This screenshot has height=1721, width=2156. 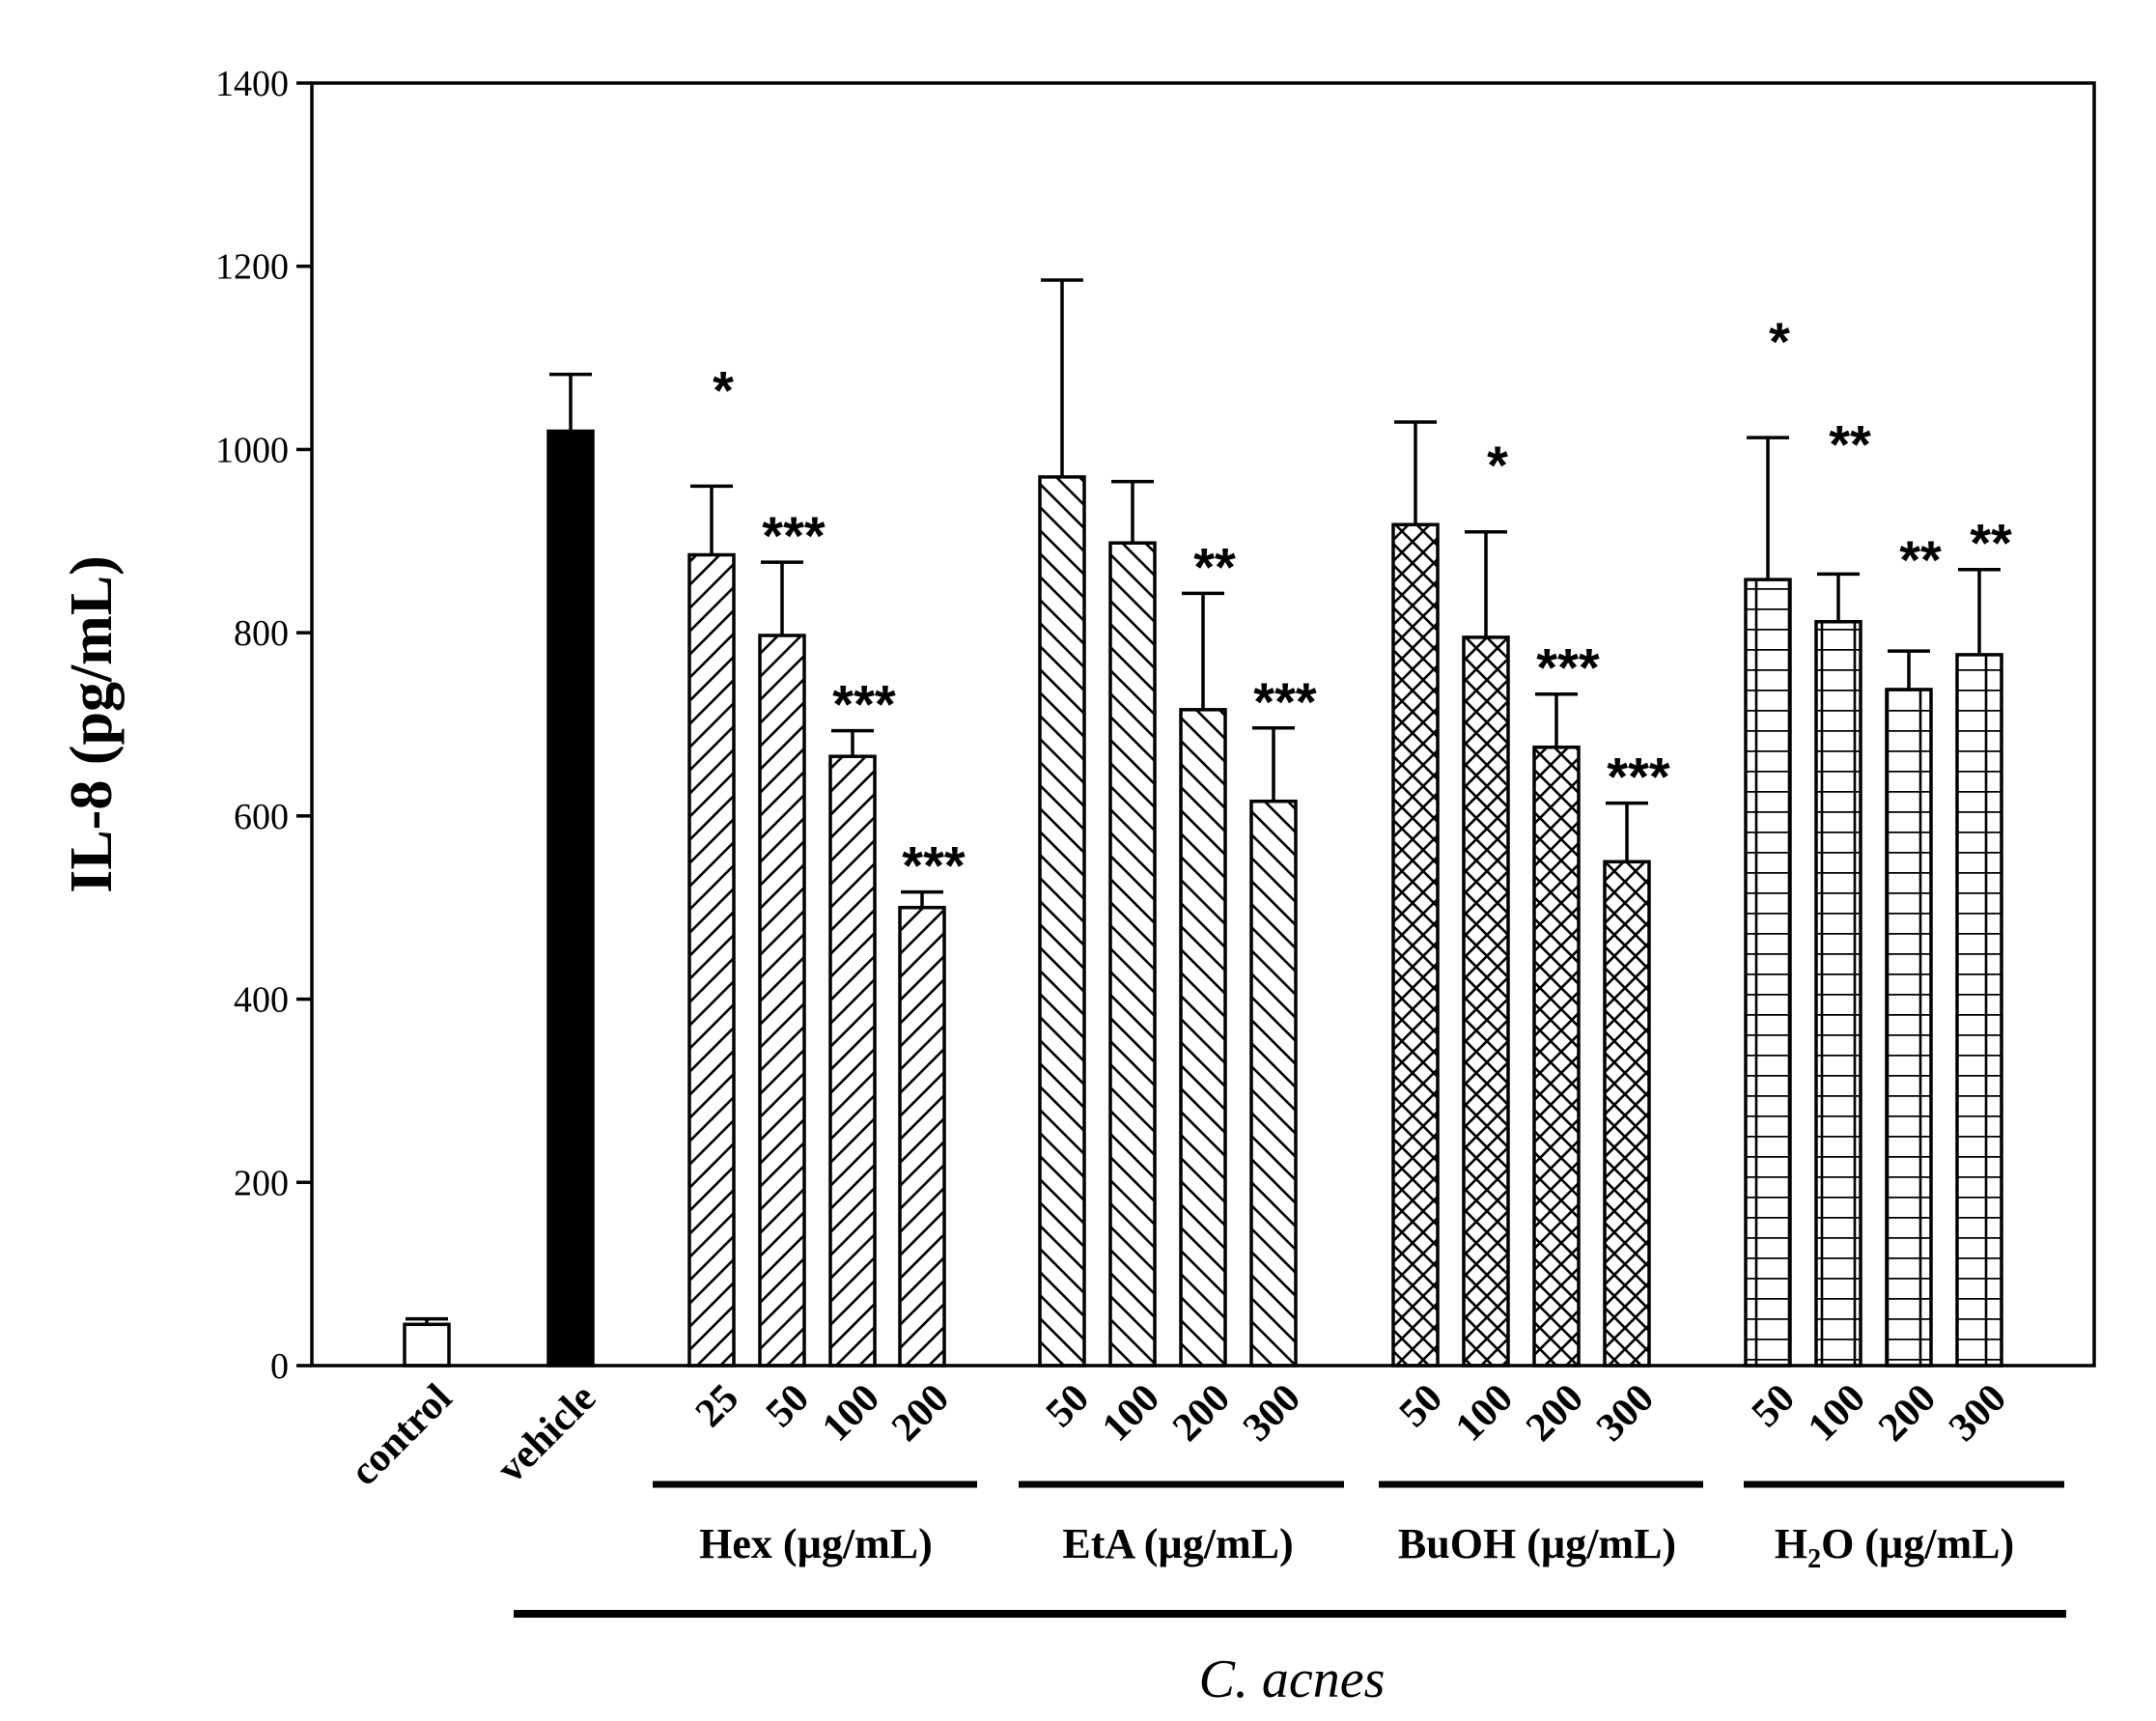 What do you see at coordinates (1814, 1559) in the screenshot?
I see `group-label-subscript: 2` at bounding box center [1814, 1559].